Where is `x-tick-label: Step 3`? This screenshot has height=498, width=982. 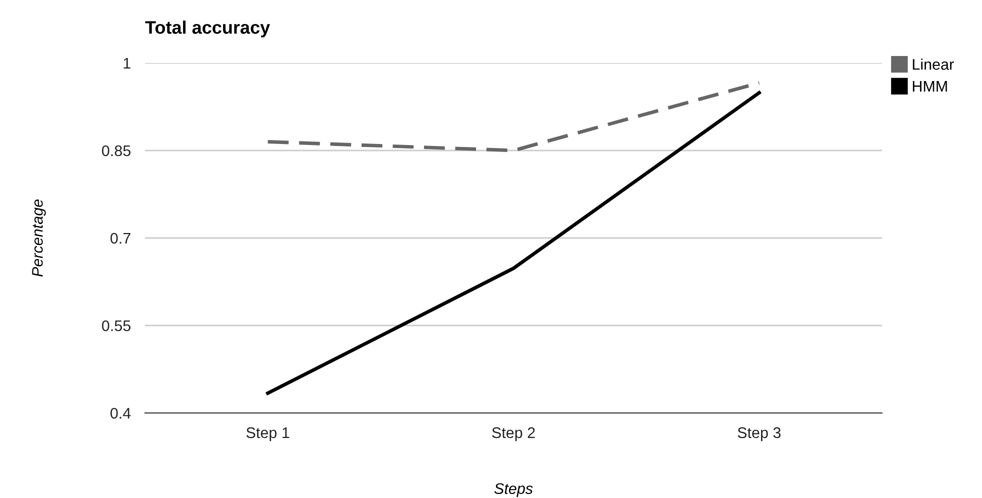 x-tick-label: Step 3 is located at coordinates (759, 434).